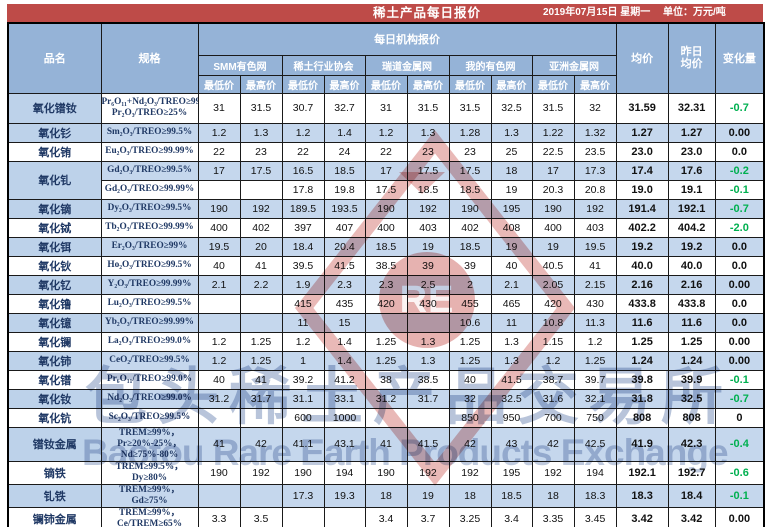 The image size is (770, 527). I want to click on quote-cell-high: 465, so click(511, 303).